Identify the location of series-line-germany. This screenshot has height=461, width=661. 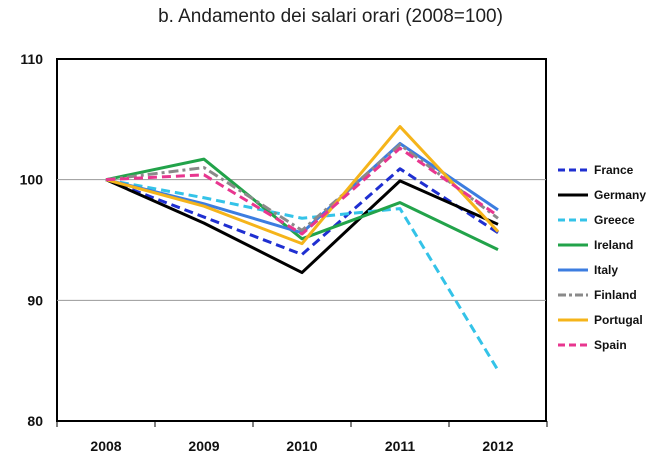
(302, 226).